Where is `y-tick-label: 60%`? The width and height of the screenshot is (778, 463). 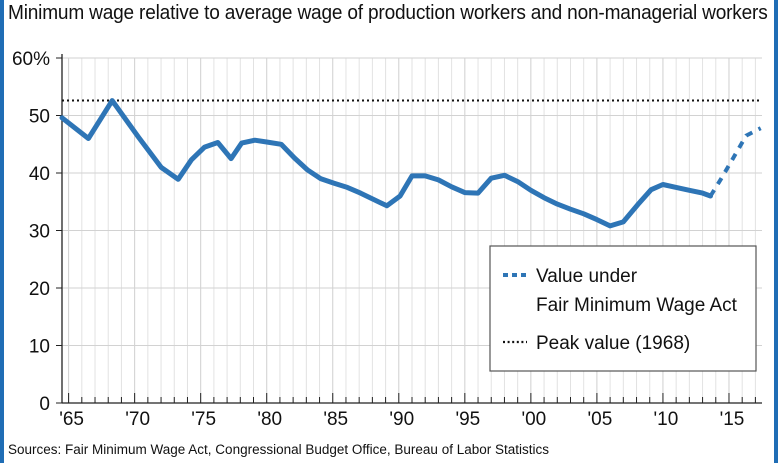 y-tick-label: 60% is located at coordinates (31, 59).